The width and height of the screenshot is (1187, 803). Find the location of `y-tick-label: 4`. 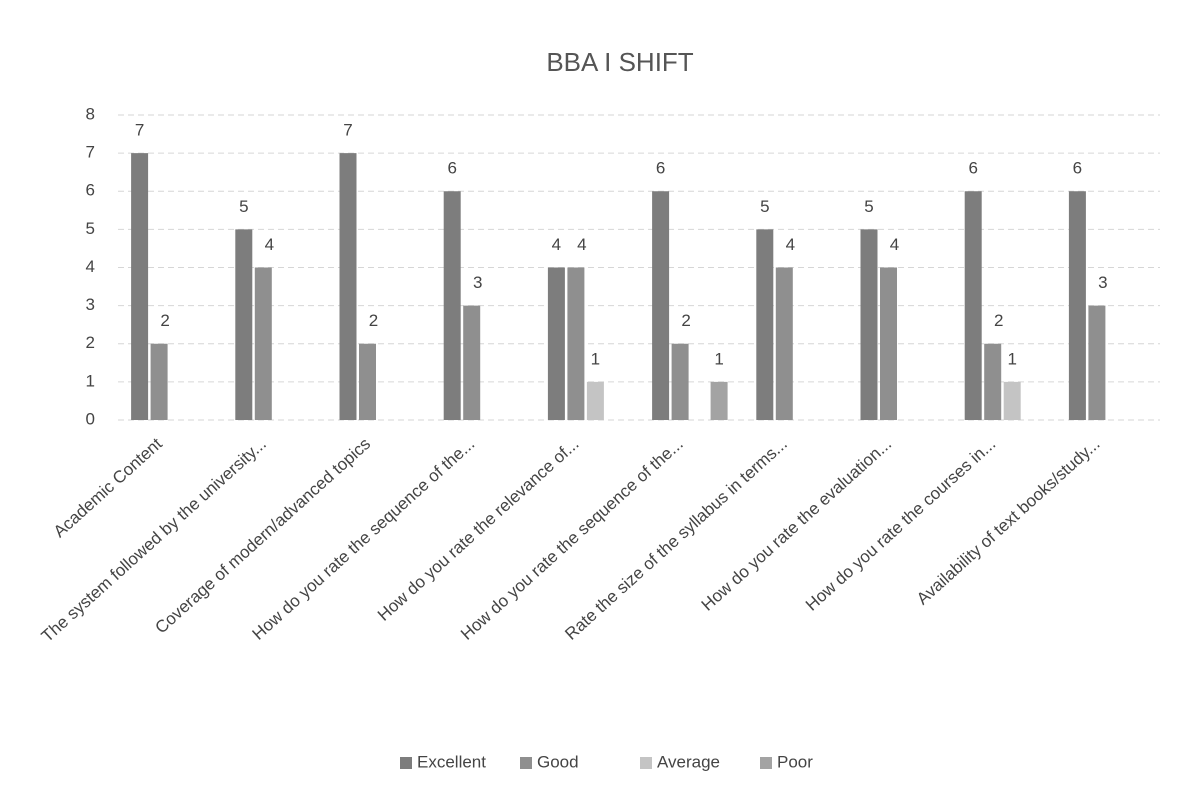

y-tick-label: 4 is located at coordinates (90, 266).